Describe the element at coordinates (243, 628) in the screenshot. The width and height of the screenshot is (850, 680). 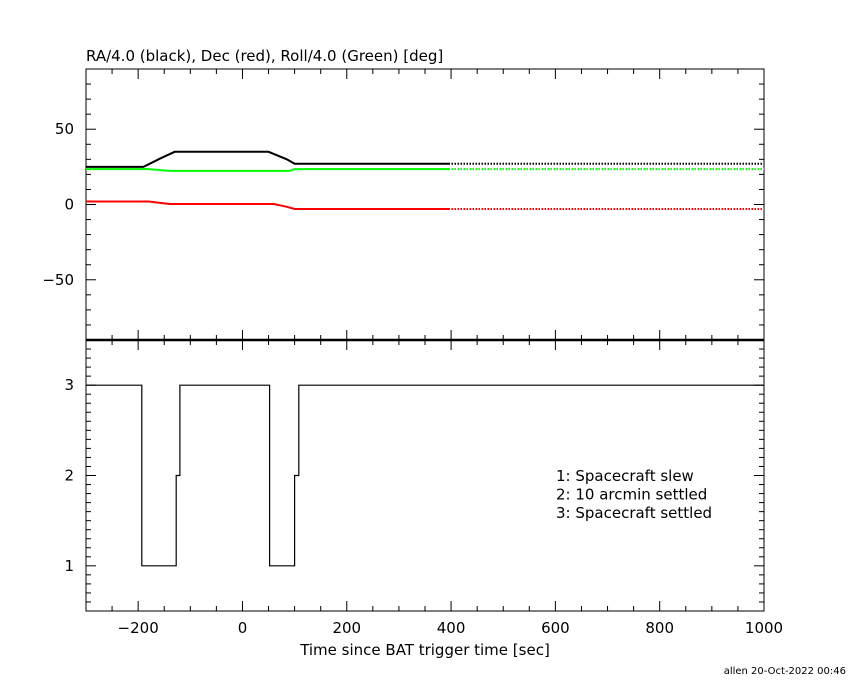
I see `x-tick-label: 0` at that location.